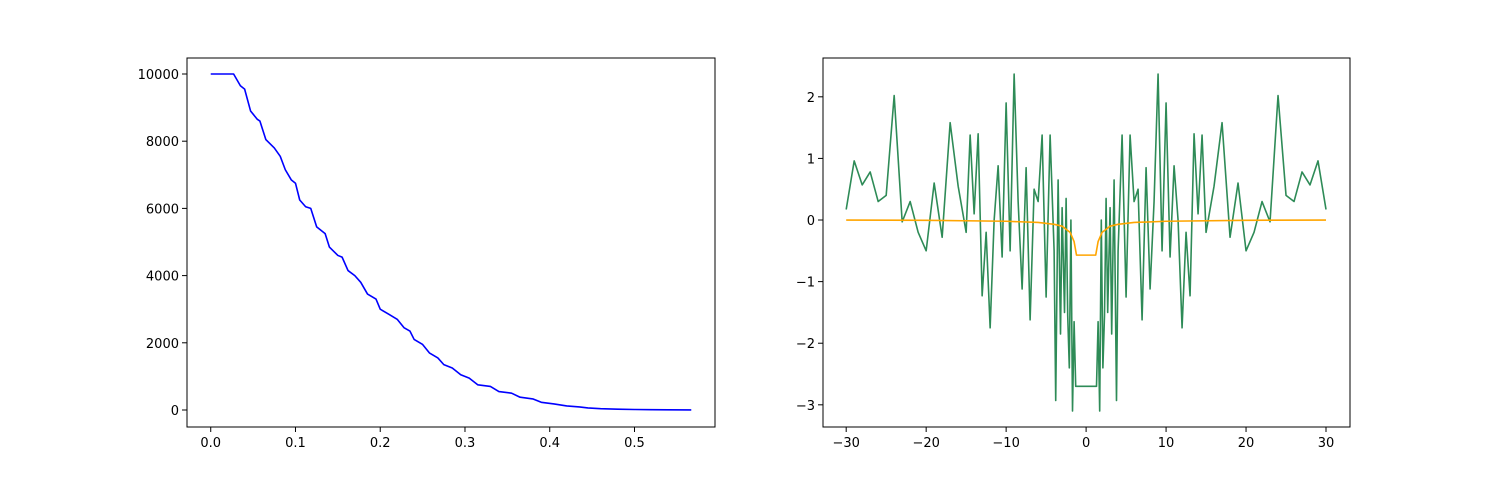 Image resolution: width=1500 pixels, height=480 pixels. What do you see at coordinates (1326, 443) in the screenshot?
I see `x-tick-label: 30` at bounding box center [1326, 443].